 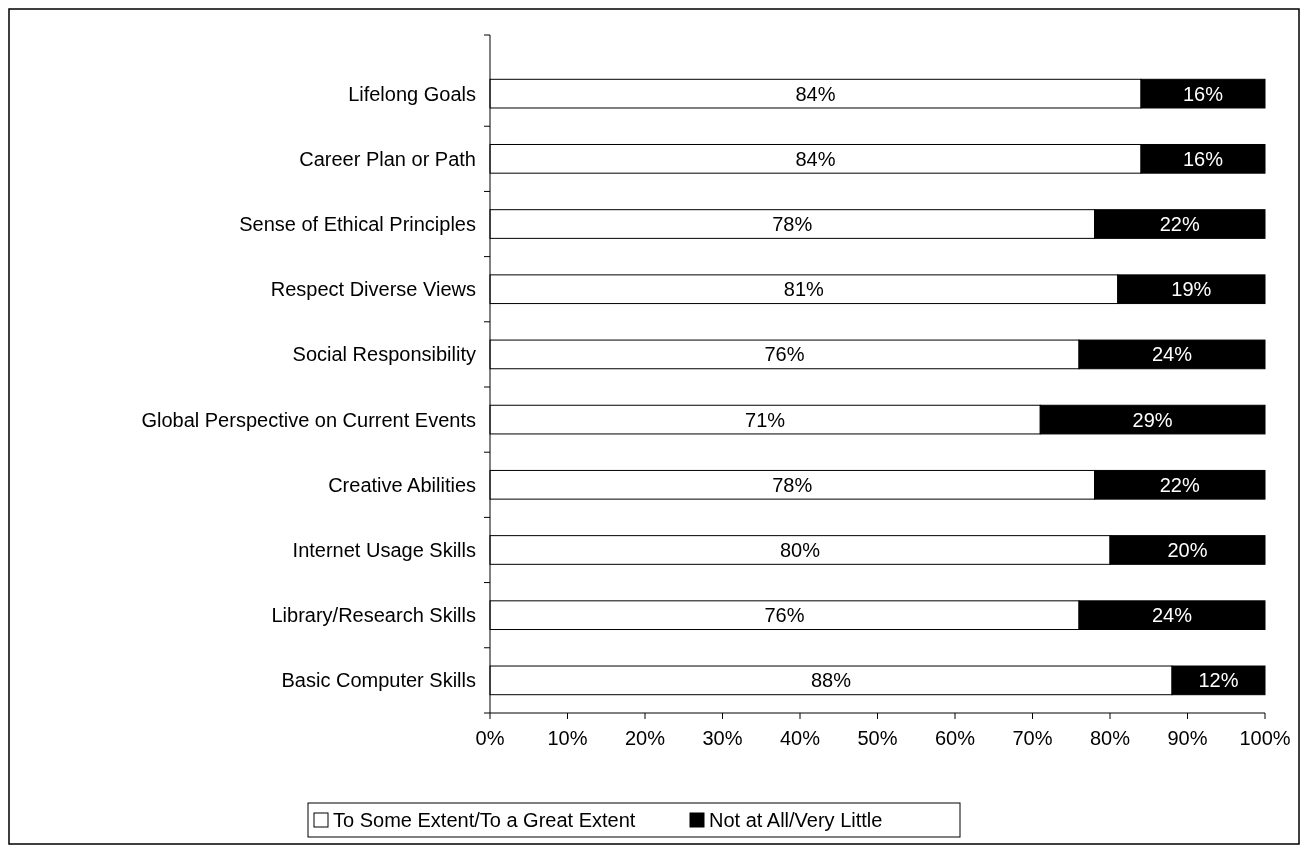 What do you see at coordinates (1032, 738) in the screenshot?
I see `x-tick-label: 70%` at bounding box center [1032, 738].